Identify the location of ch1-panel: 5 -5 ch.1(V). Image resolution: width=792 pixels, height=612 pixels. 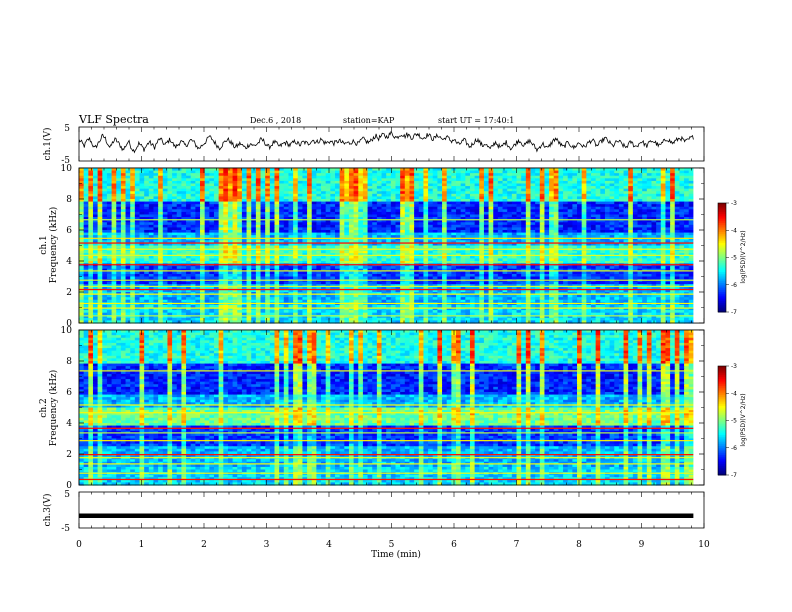
(373, 145).